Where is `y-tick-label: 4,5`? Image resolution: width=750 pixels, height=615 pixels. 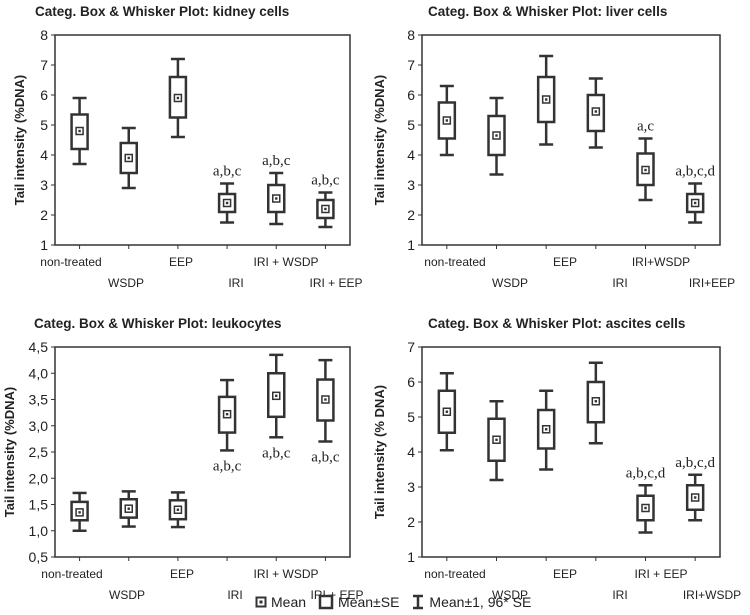
y-tick-label: 4,5 is located at coordinates (39, 347).